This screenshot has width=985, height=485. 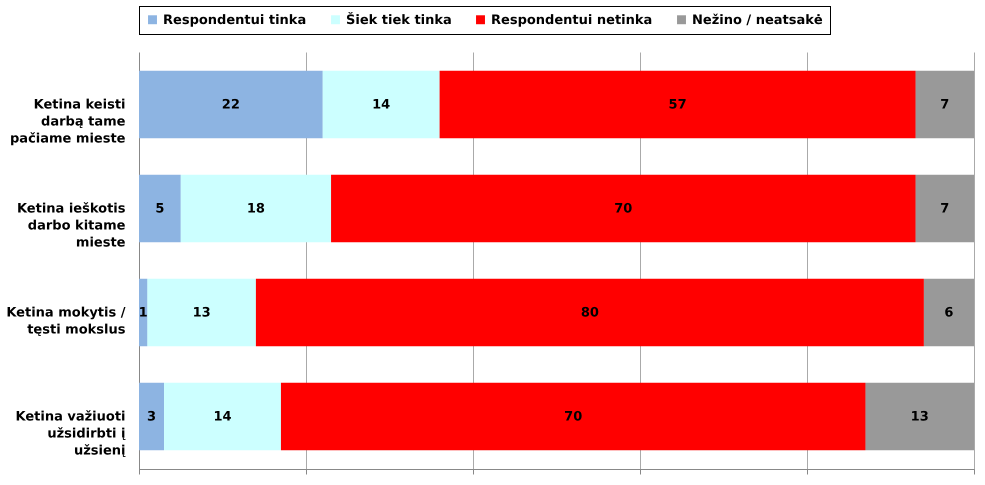 I want to click on y-tick-label: Ketina ieškotis darbo kitame mieste, so click(x=71, y=226).